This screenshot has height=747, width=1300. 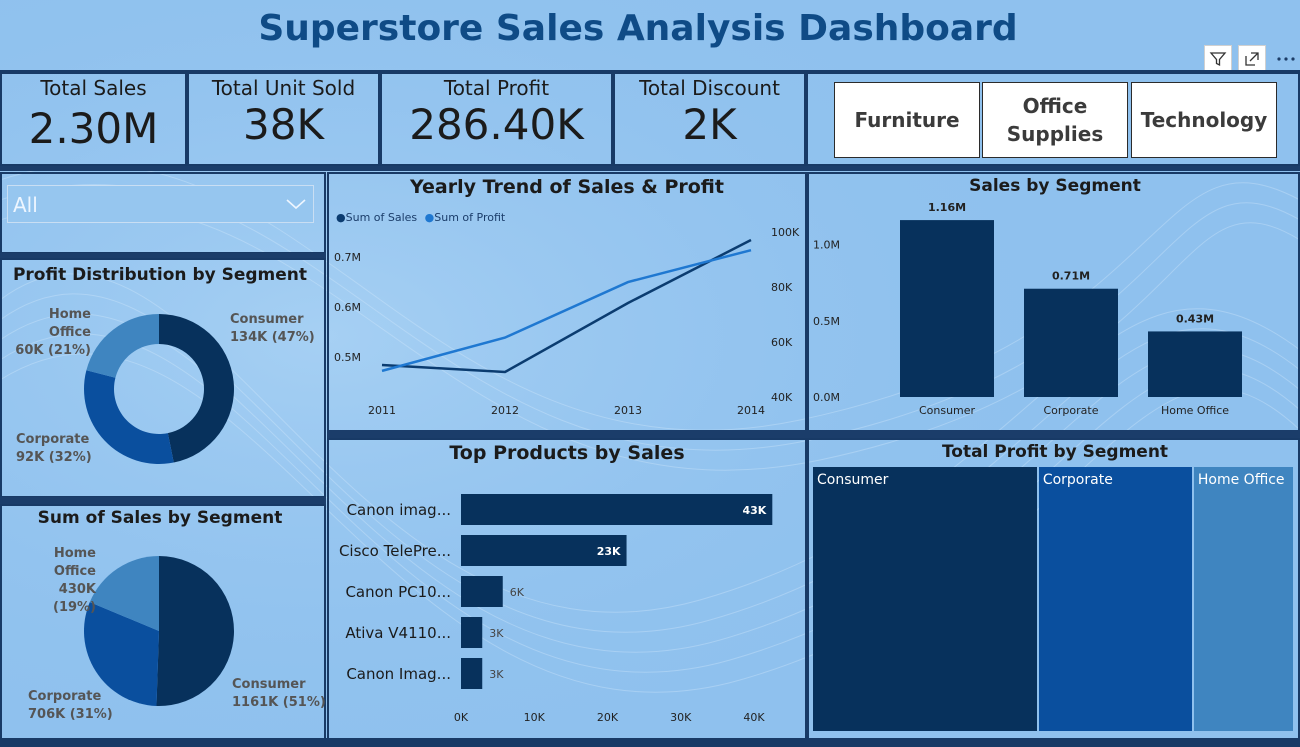 What do you see at coordinates (1055, 186) in the screenshot?
I see `segment-bar-title: Sales by Segment` at bounding box center [1055, 186].